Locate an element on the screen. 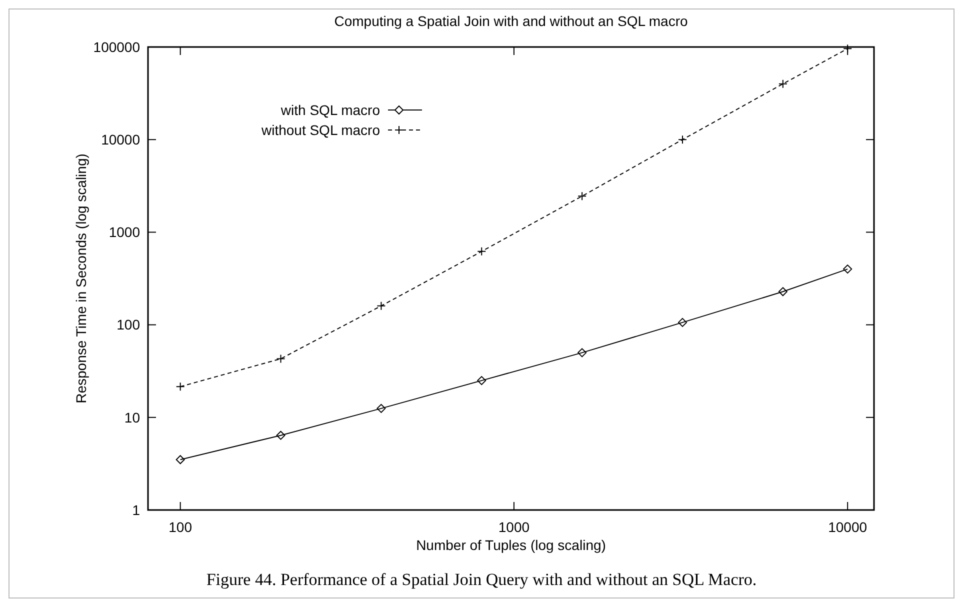 Image resolution: width=963 pixels, height=607 pixels. x-tick-label: 100 is located at coordinates (180, 527).